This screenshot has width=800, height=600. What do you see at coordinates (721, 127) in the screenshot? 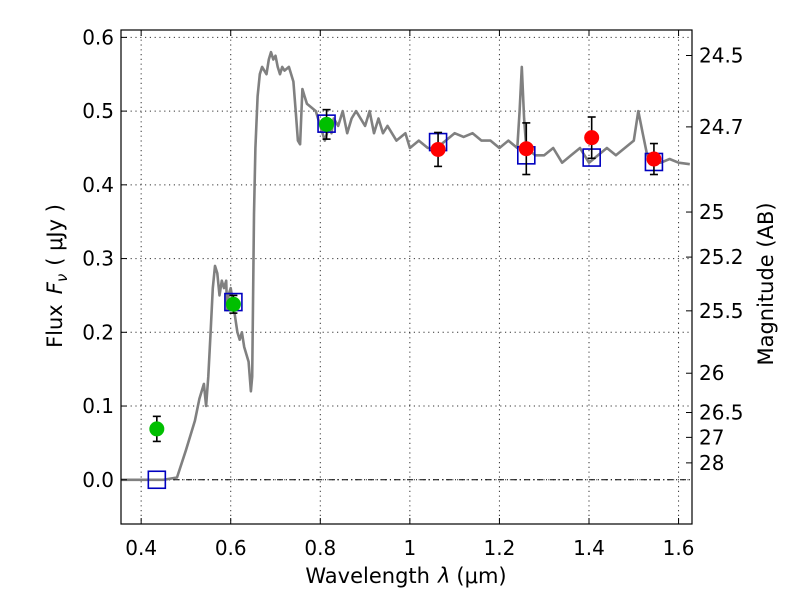
I see `magnitude-tick-label: 24.7` at bounding box center [721, 127].